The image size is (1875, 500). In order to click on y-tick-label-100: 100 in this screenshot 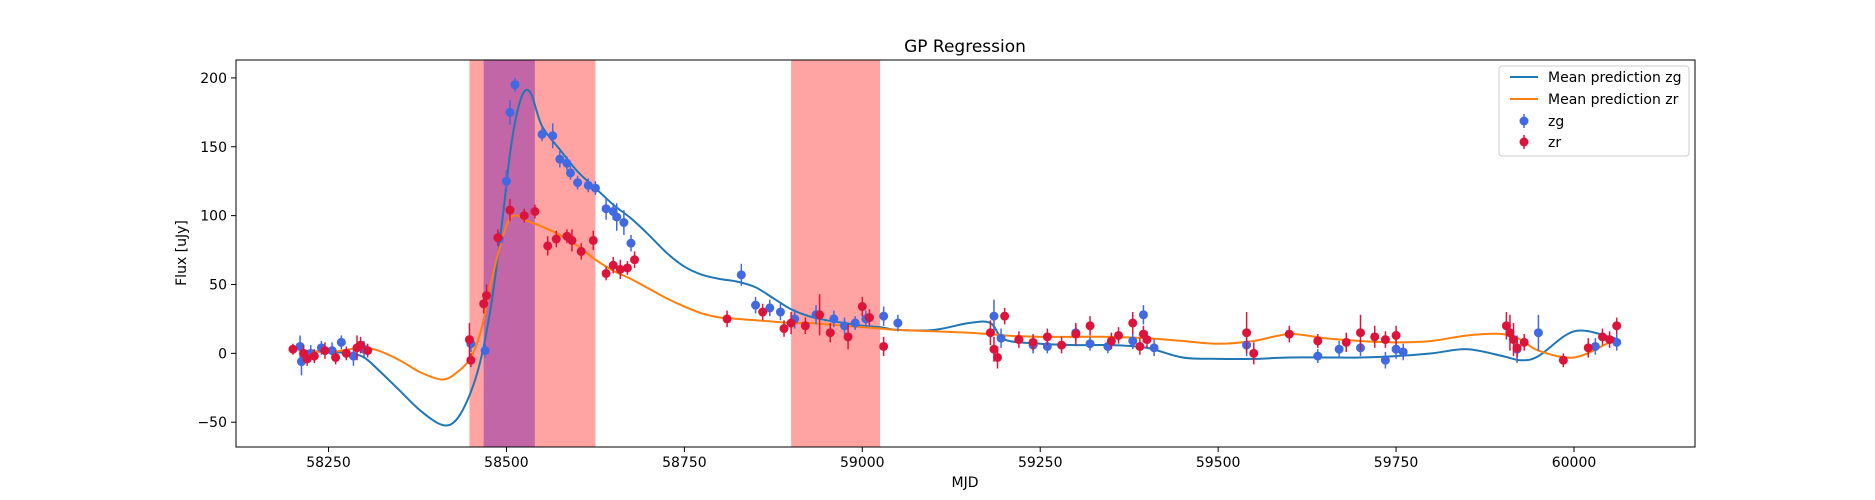, I will do `click(213, 217)`.